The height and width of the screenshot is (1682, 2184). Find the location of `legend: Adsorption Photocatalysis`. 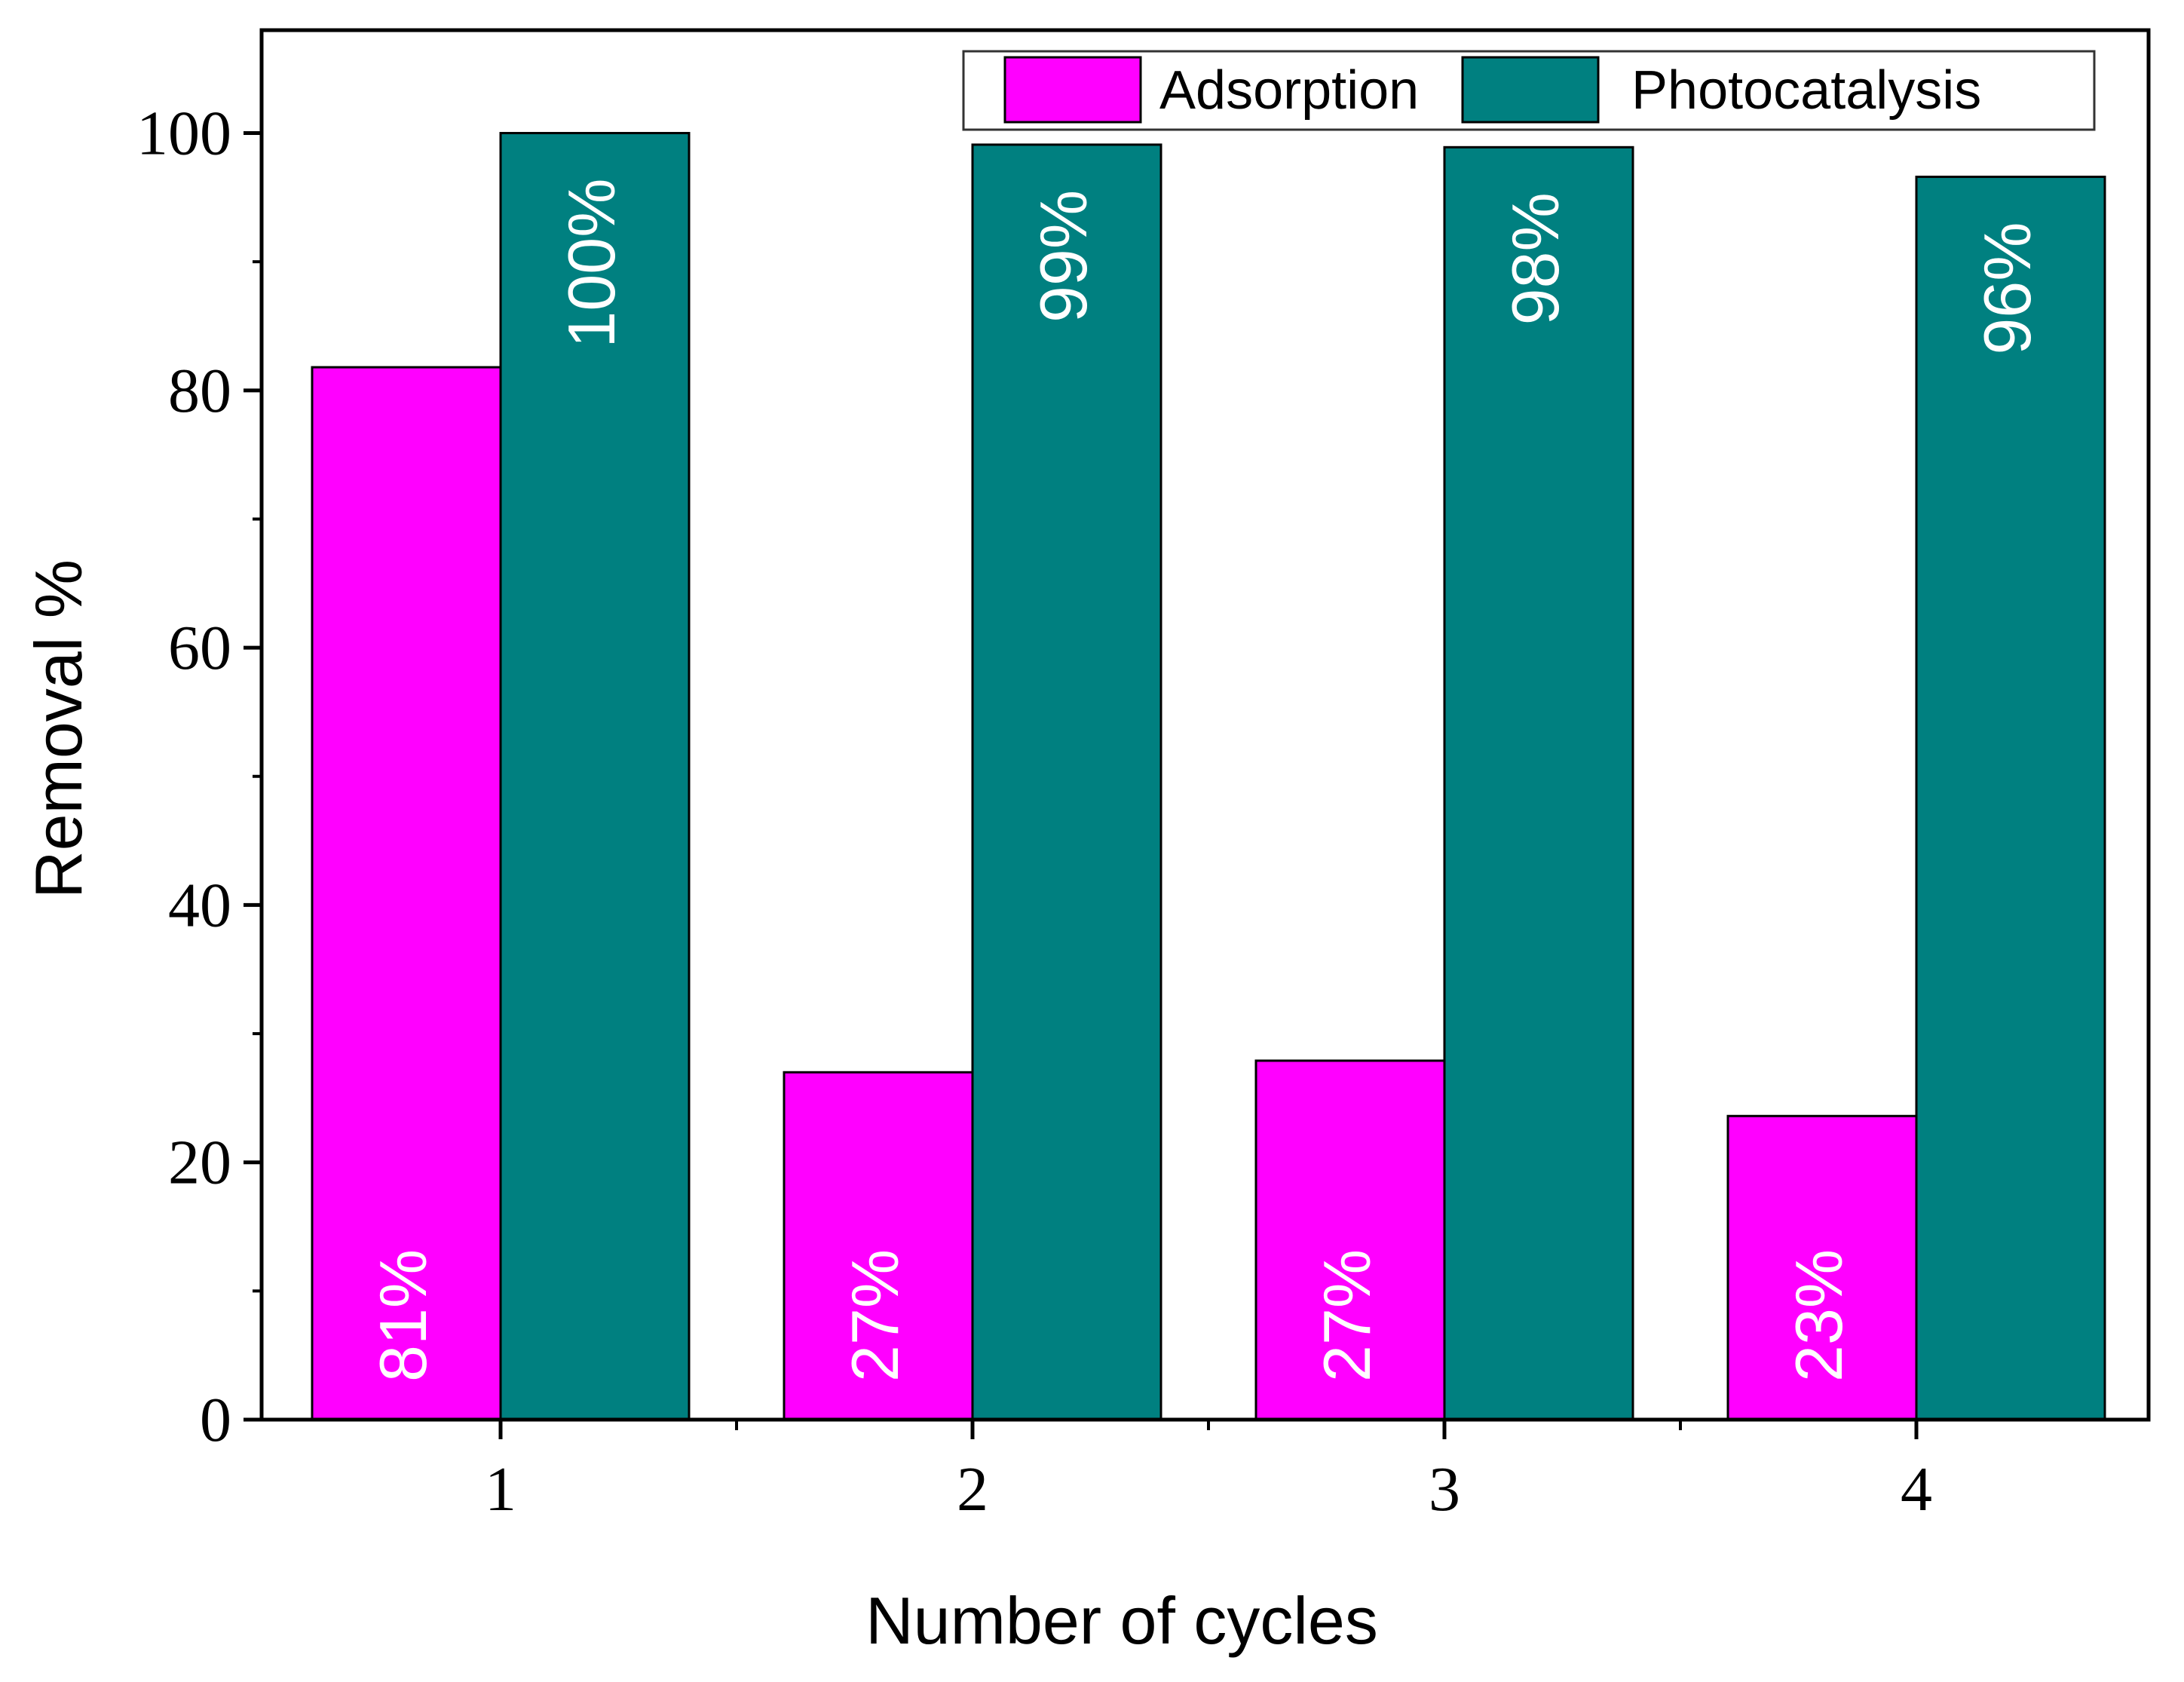

legend: Adsorption Photocatalysis is located at coordinates (1529, 91).